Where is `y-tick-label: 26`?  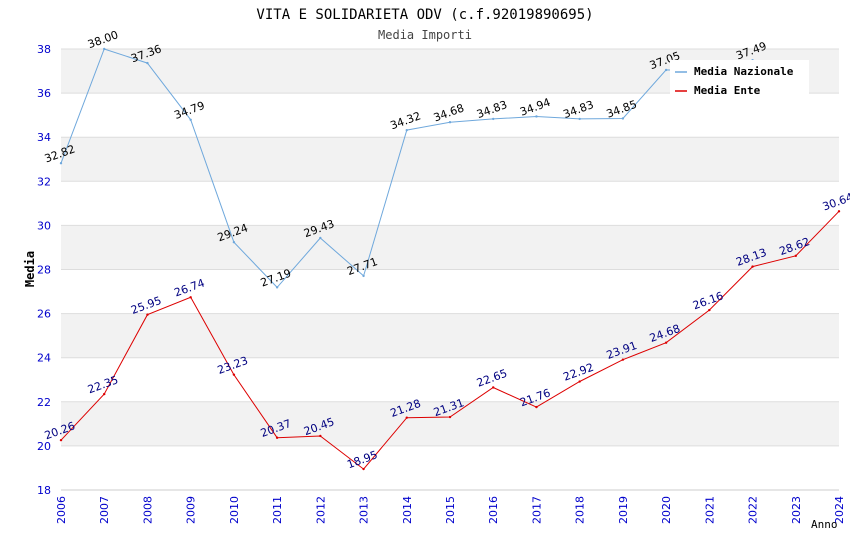
y-tick-label: 26 is located at coordinates (44, 314).